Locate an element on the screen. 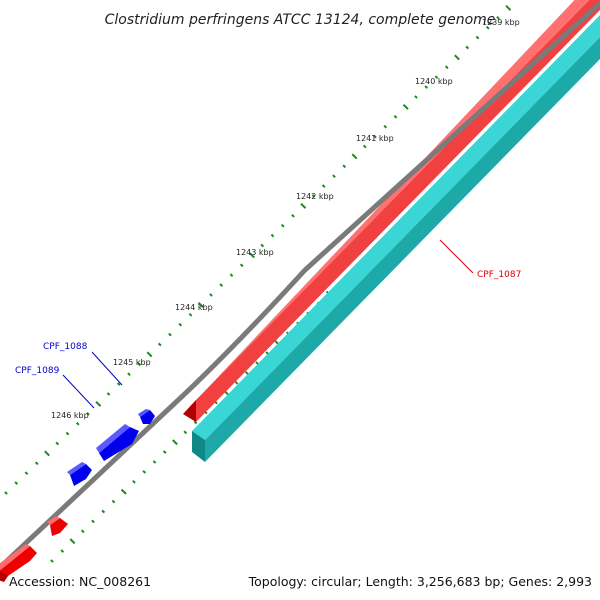  tick-label-1246: 1246 kbp is located at coordinates (70, 415).